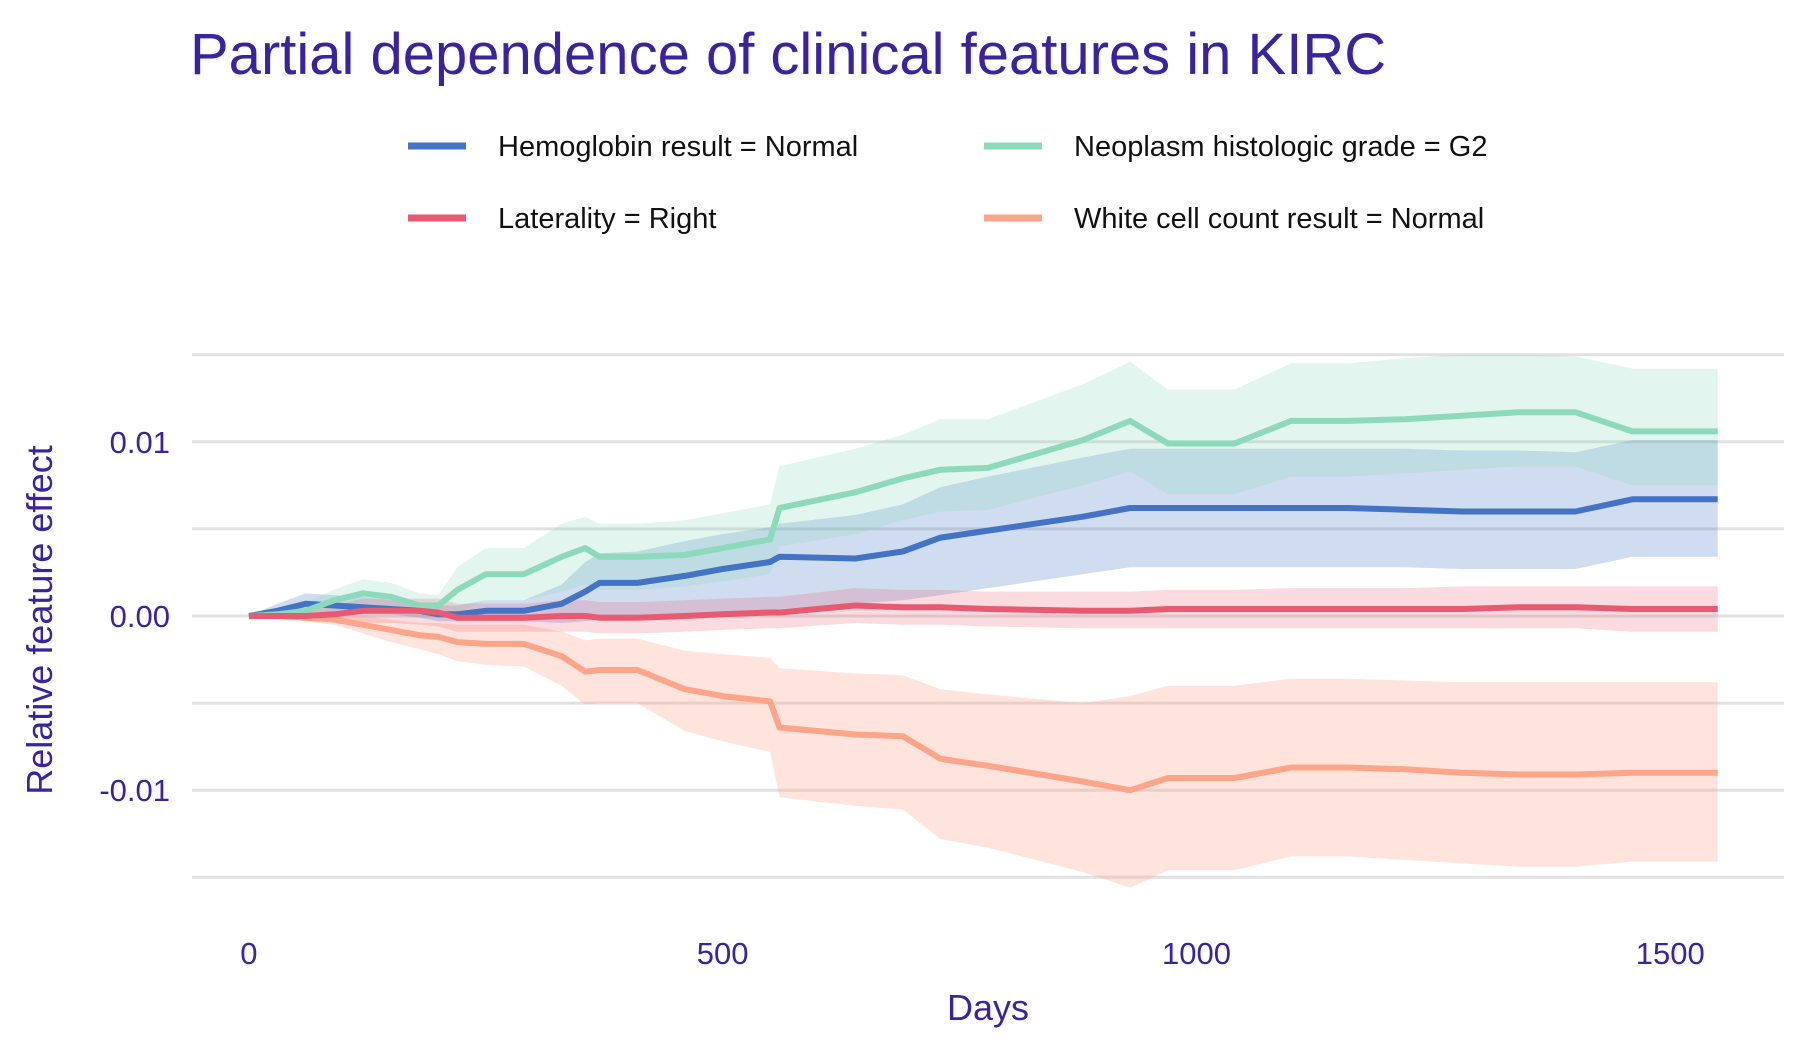 This screenshot has width=1800, height=1050. Describe the element at coordinates (972, 953) in the screenshot. I see `x-axis-ticks: 0 500 1000 1500` at that location.